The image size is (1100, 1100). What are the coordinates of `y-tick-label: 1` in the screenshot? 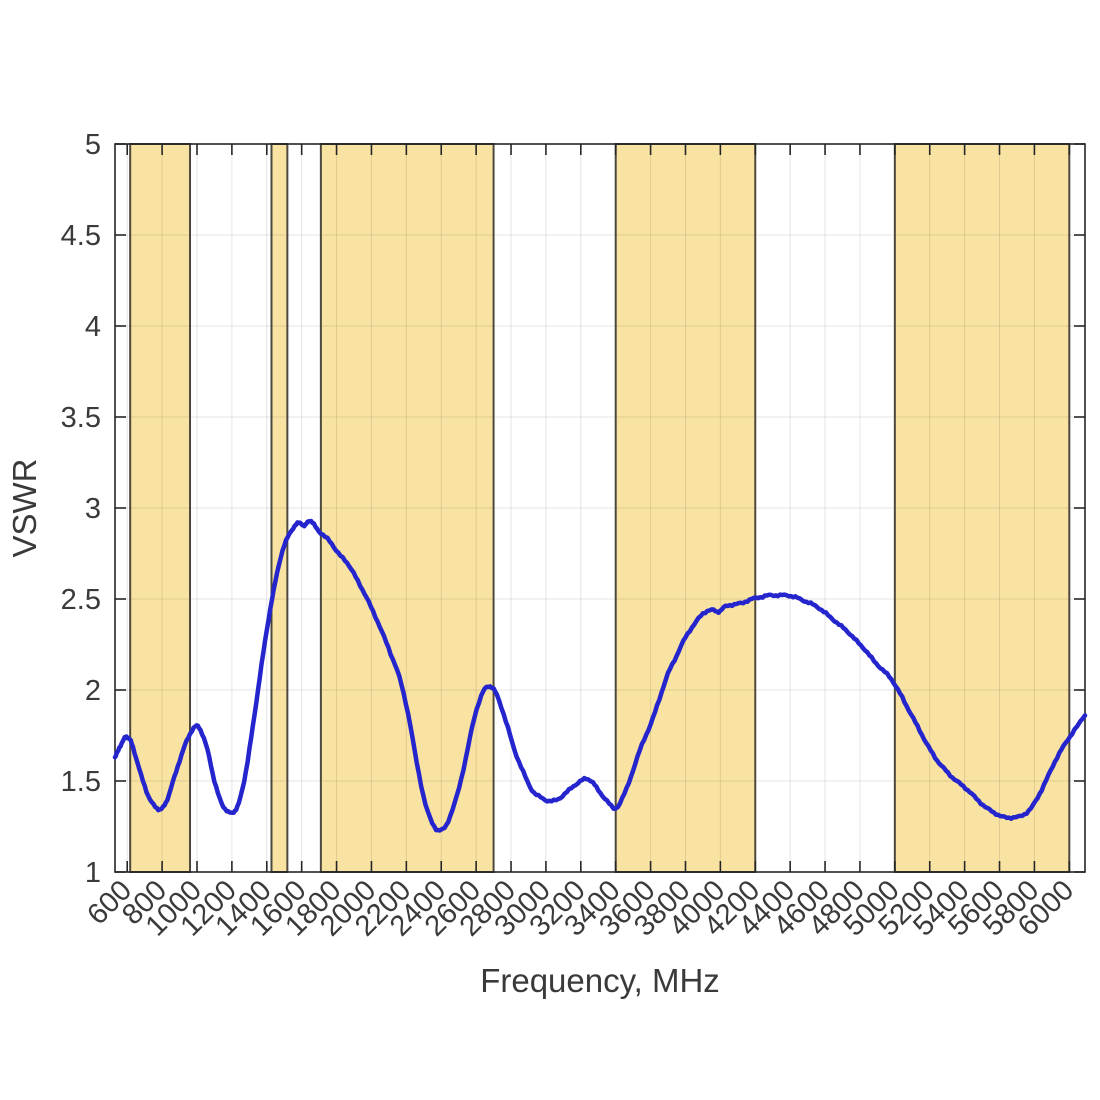 It's located at (93, 873).